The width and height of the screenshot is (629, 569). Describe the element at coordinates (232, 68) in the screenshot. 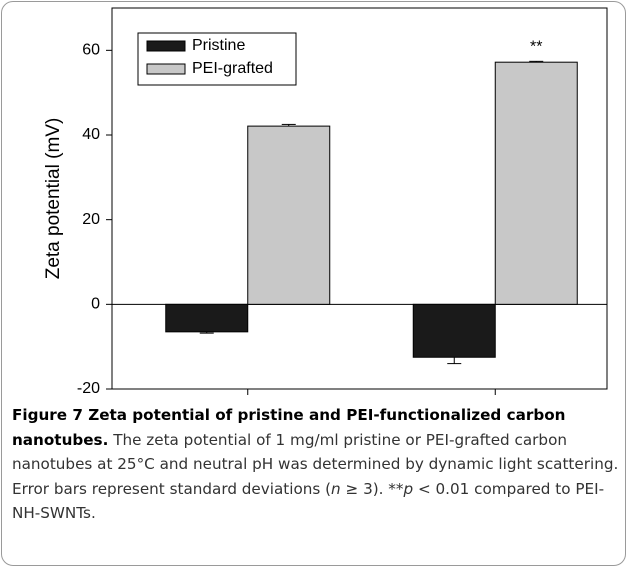

I see `legend-label: PEI-grafted` at that location.